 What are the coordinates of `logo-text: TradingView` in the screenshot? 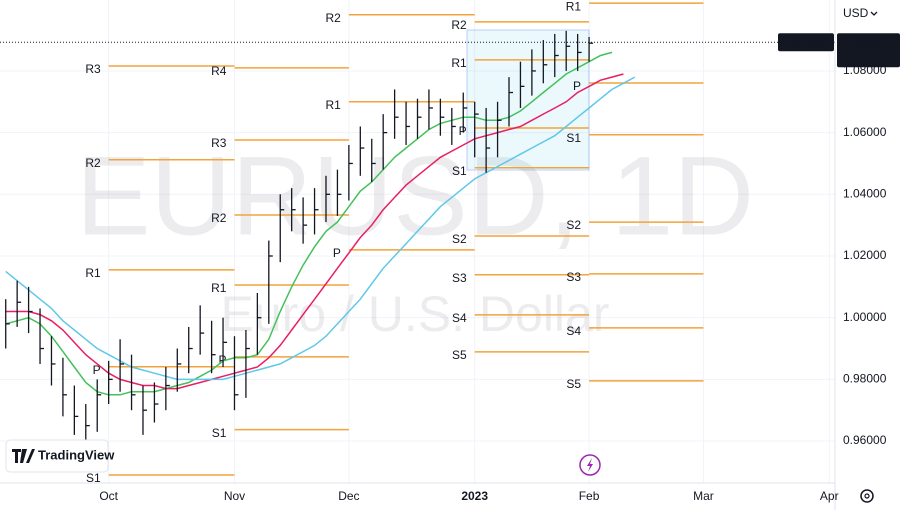 It's located at (76, 454).